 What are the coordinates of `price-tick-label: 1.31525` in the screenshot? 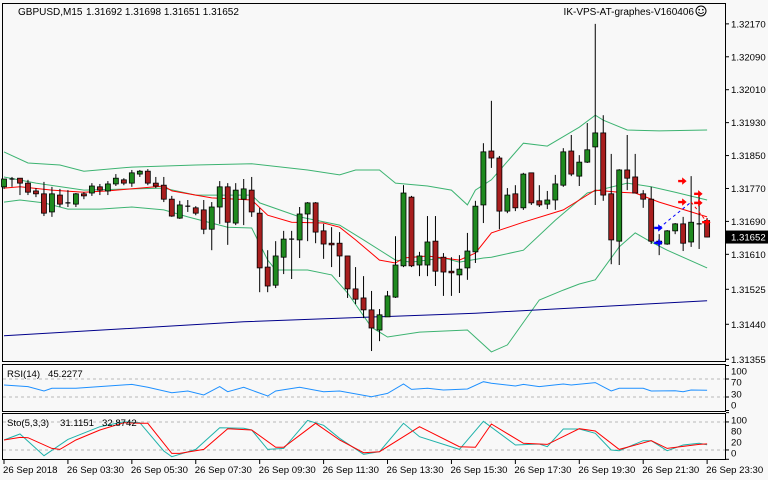 It's located at (748, 290).